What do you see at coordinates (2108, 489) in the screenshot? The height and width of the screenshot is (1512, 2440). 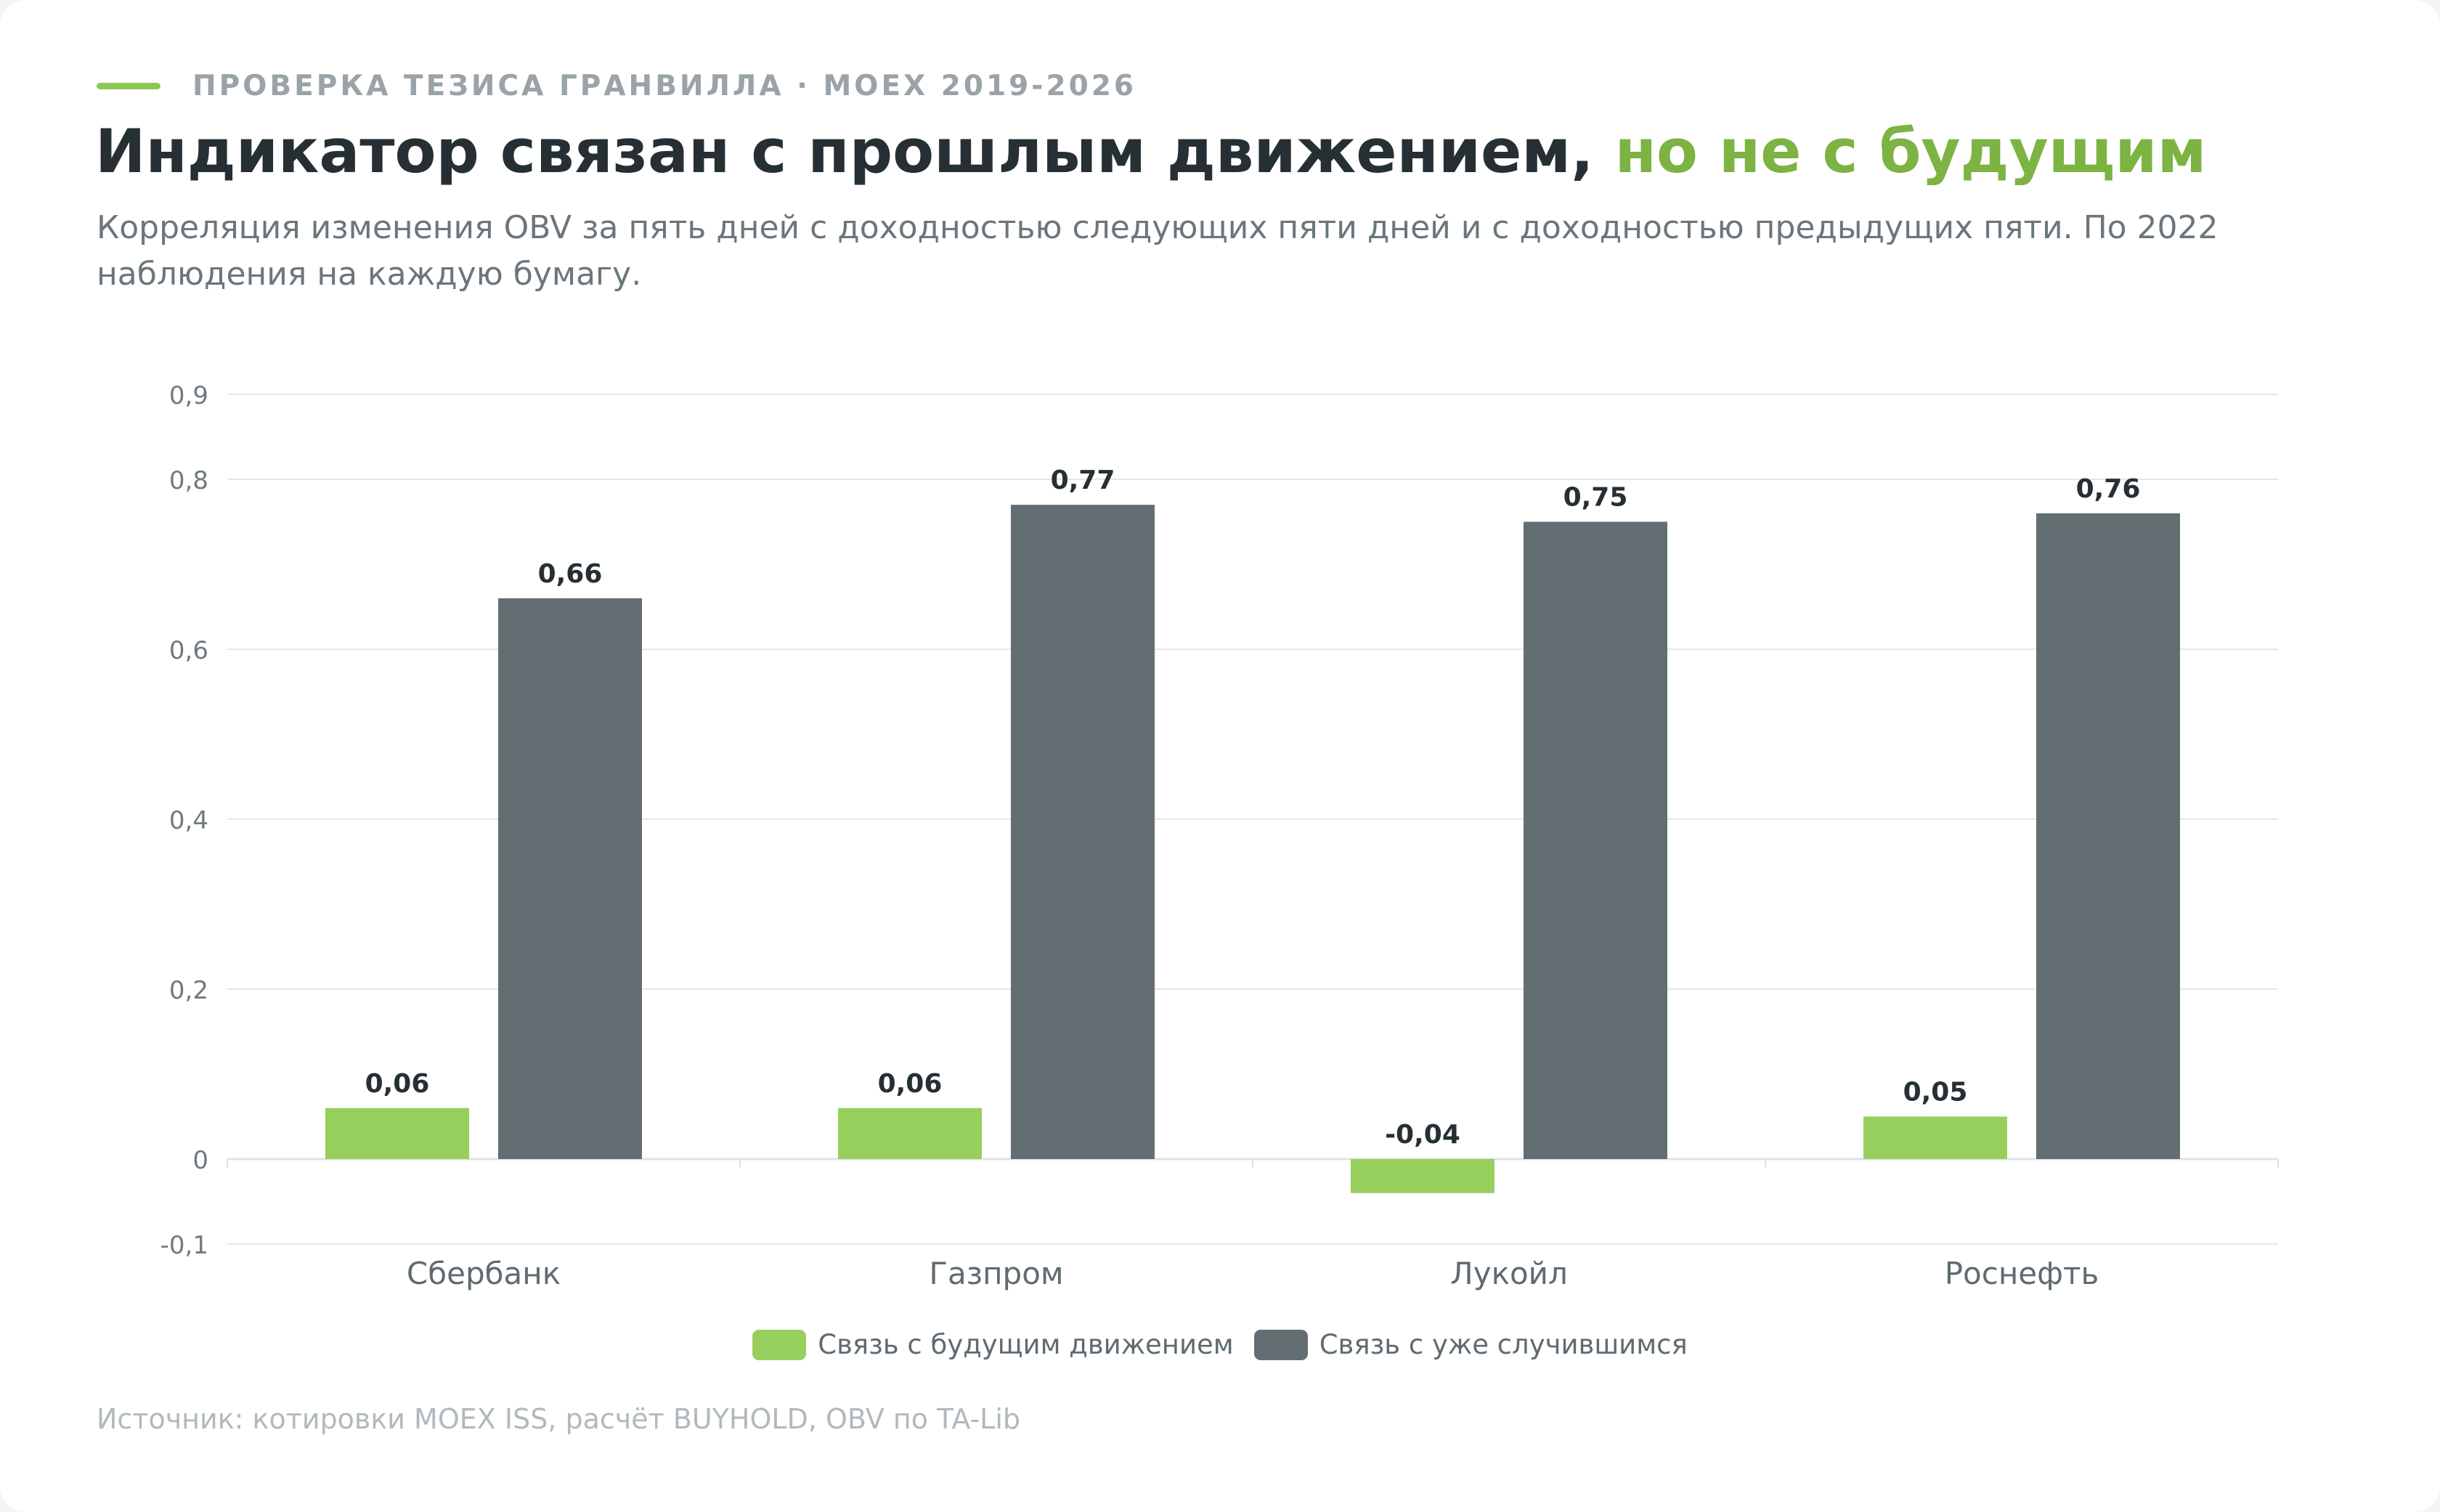 I see `data-label: 0,76` at bounding box center [2108, 489].